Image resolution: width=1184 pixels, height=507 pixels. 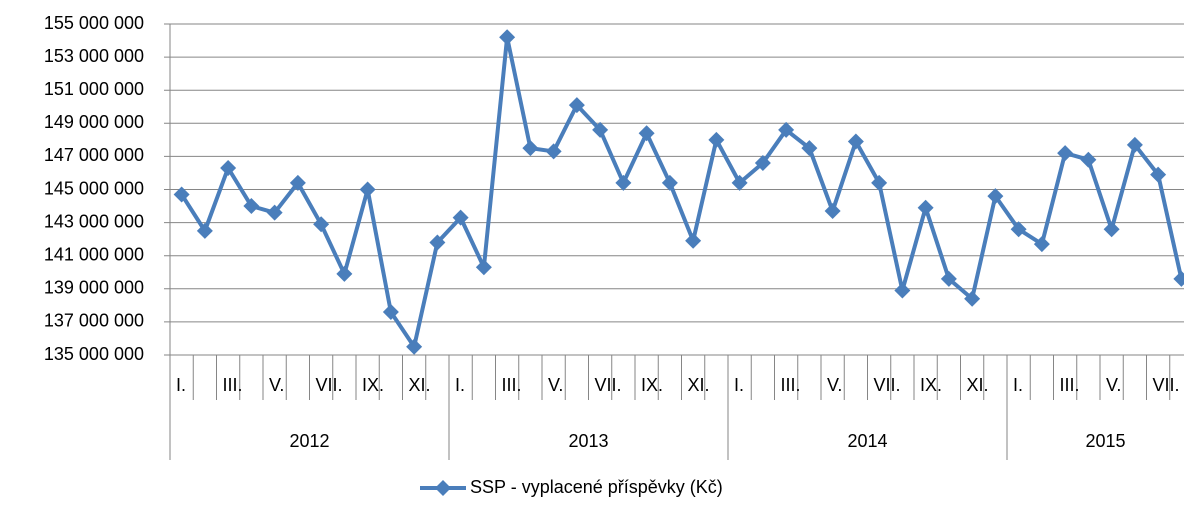 What do you see at coordinates (94, 254) in the screenshot?
I see `y-tick-label: 141 000 000` at bounding box center [94, 254].